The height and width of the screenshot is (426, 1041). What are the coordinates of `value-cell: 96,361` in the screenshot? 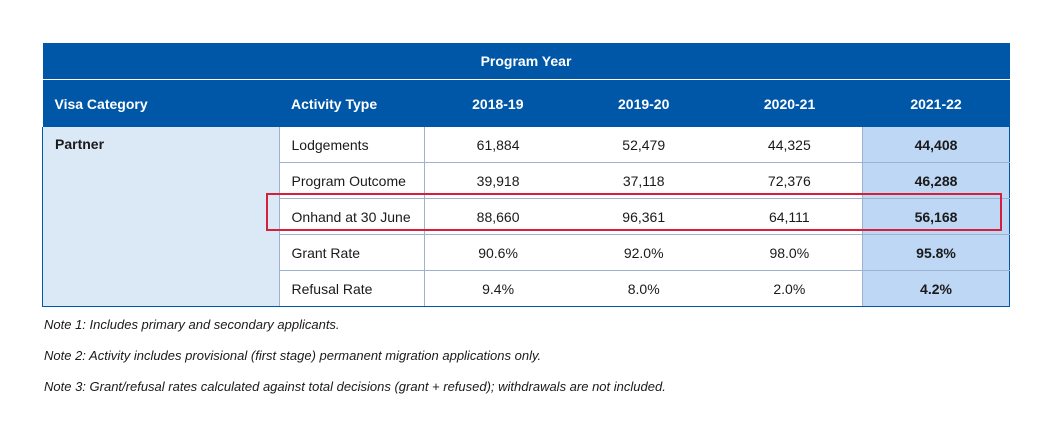 It's located at (643, 216).